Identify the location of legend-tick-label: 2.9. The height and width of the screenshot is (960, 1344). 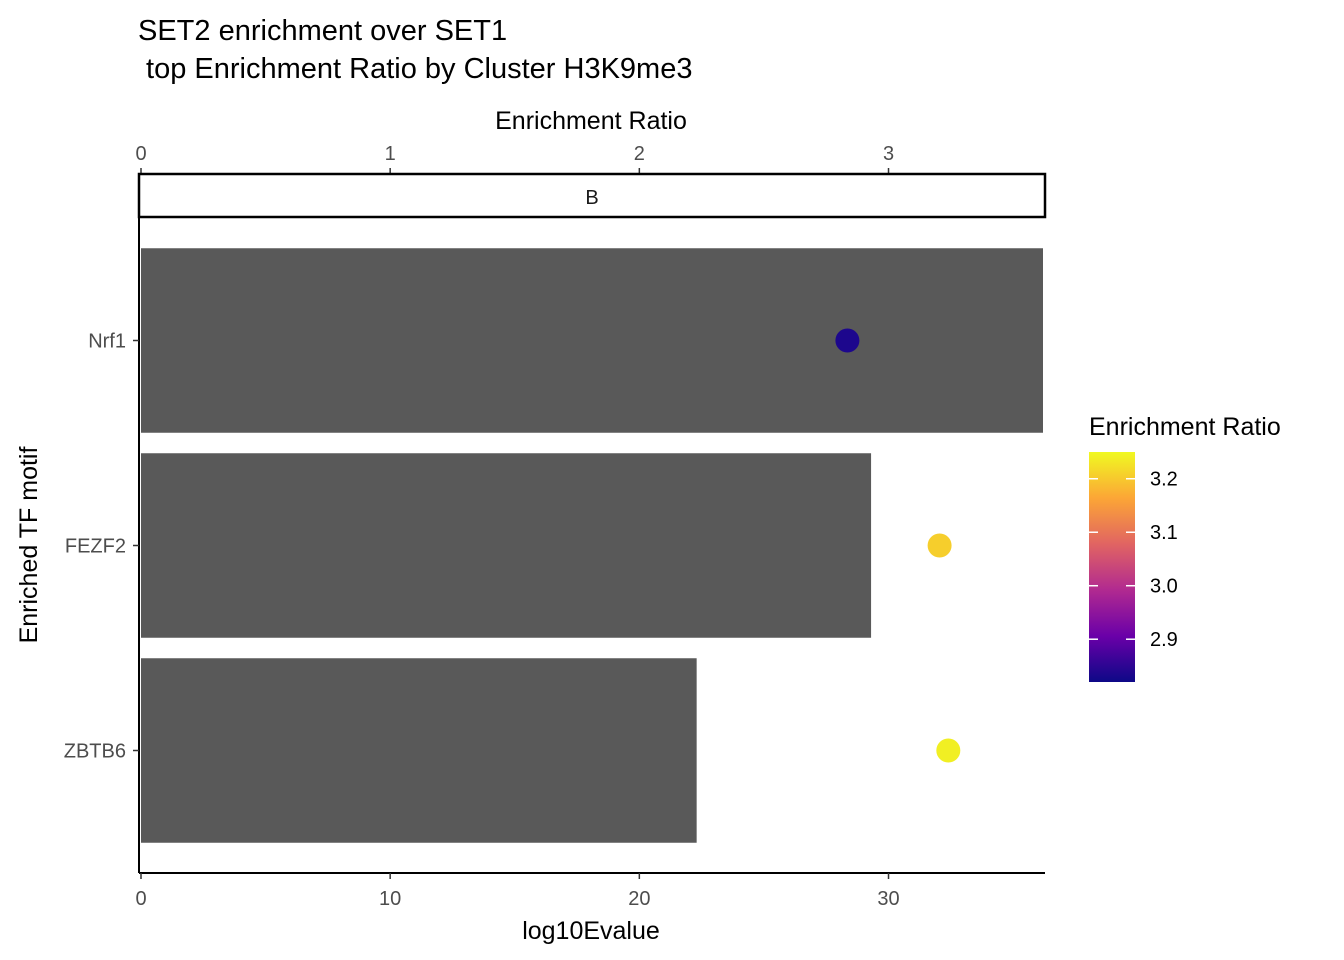
(1164, 640).